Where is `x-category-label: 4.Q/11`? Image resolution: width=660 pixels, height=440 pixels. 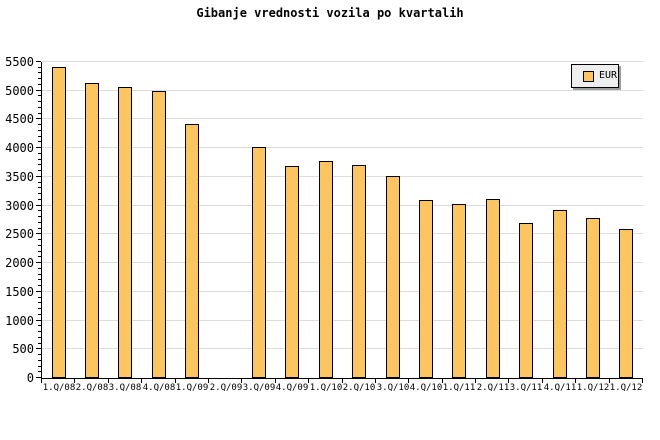 x-category-label: 4.Q/11 is located at coordinates (560, 388).